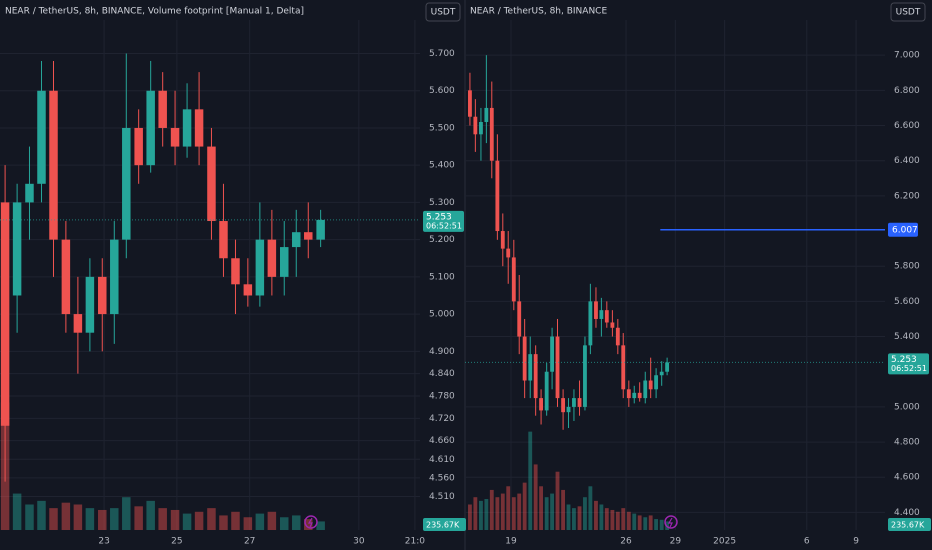  I want to click on y-tick-label: 5.200, so click(442, 240).